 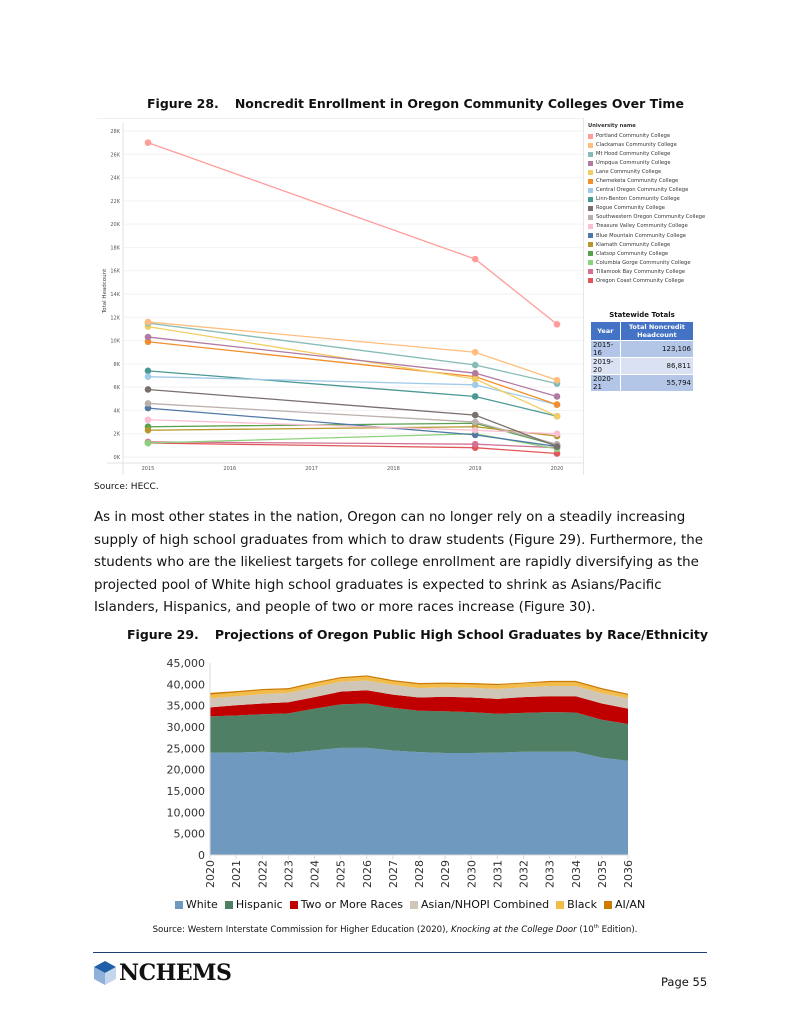 I want to click on figure-28-source: Source: HECC., so click(x=126, y=487).